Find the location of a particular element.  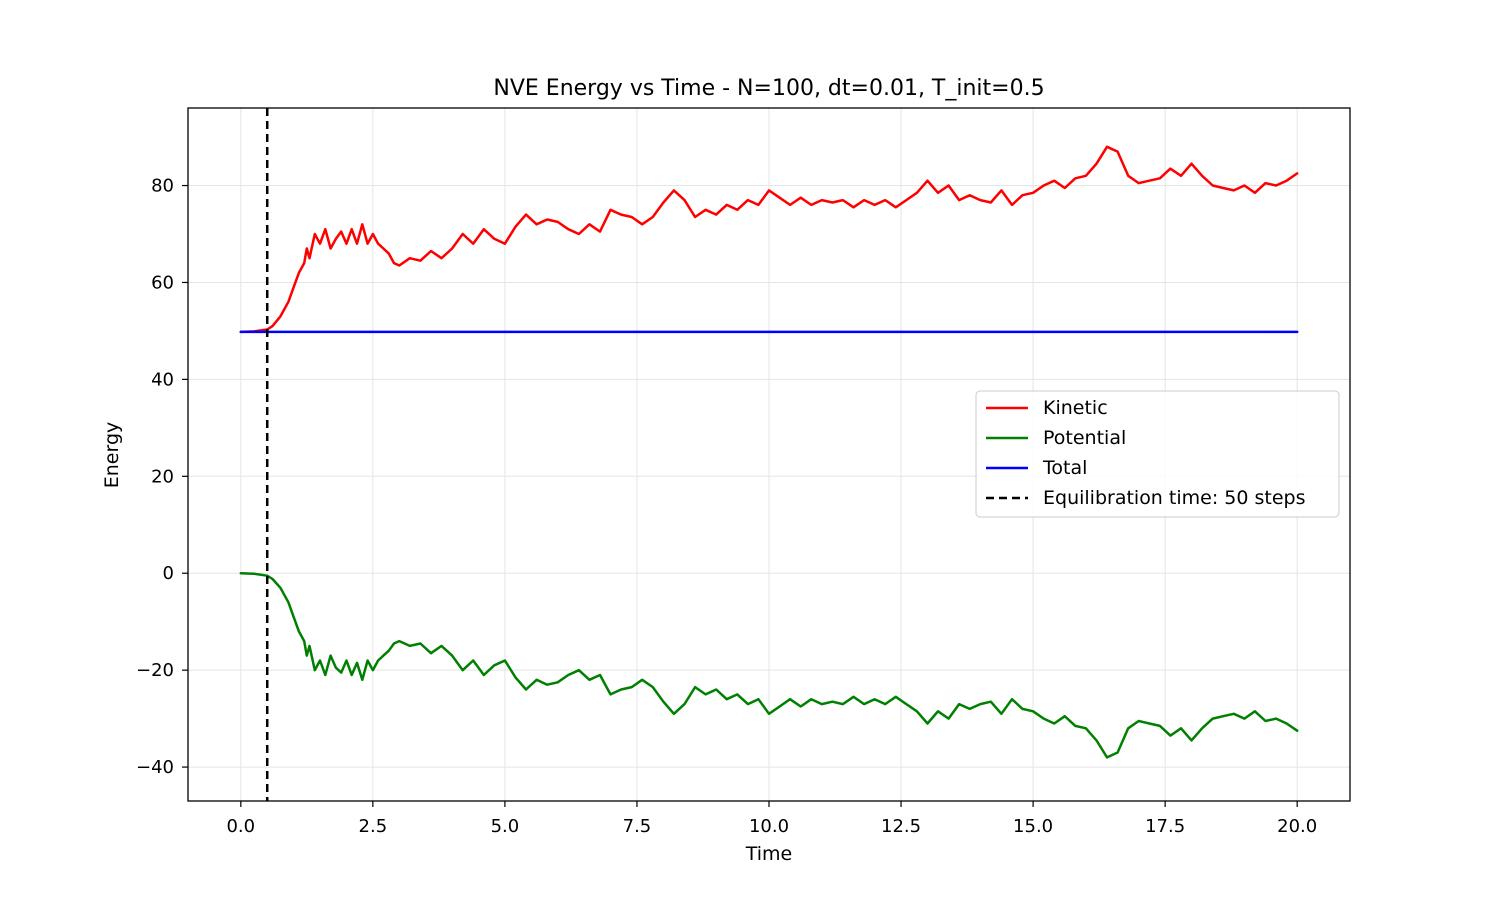

legend-label-equilibration: Equilibration time: 50 steps is located at coordinates (1174, 498).